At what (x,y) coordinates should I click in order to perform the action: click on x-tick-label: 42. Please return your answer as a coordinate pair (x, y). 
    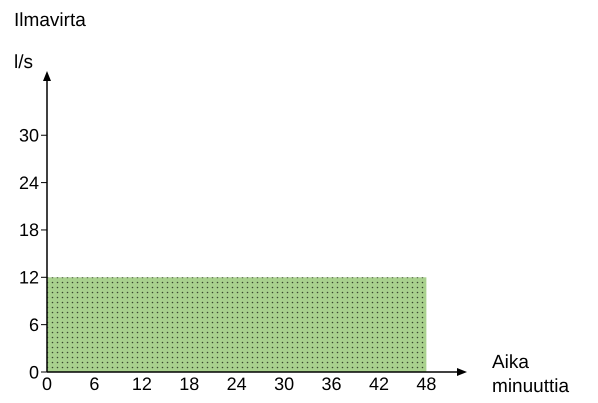
    Looking at the image, I should click on (378, 384).